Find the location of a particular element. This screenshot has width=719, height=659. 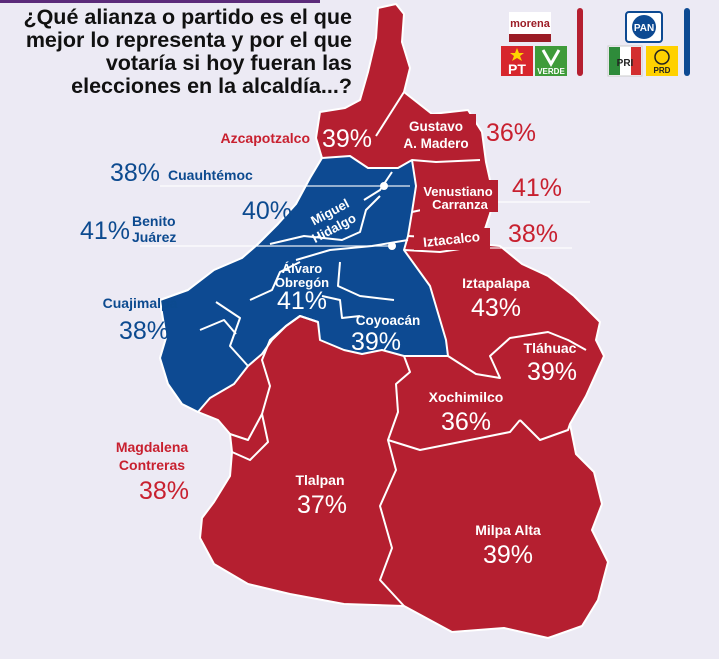

gam-percent: 36% is located at coordinates (511, 133).